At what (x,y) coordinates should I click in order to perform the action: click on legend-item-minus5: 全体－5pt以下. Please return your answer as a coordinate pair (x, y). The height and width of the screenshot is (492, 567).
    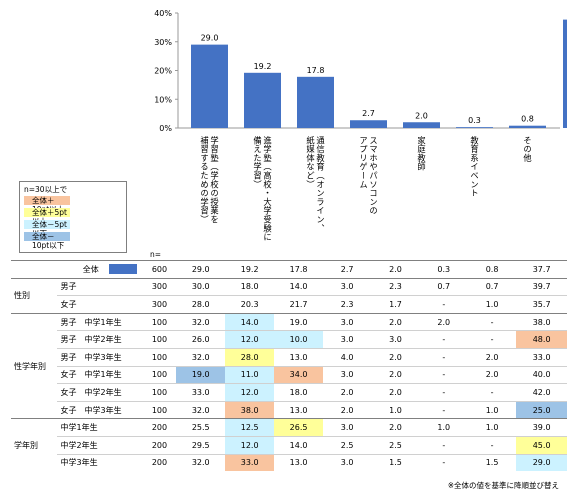
    Looking at the image, I should click on (47, 229).